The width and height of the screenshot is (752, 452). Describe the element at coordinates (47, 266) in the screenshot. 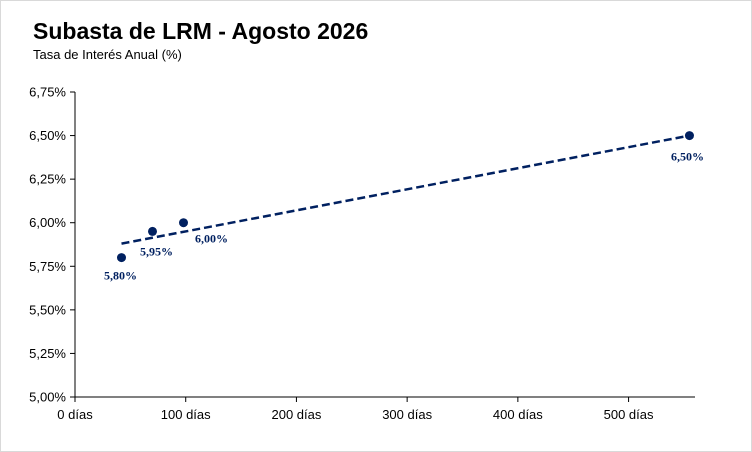

I see `y-tick-label: 5,75%` at that location.